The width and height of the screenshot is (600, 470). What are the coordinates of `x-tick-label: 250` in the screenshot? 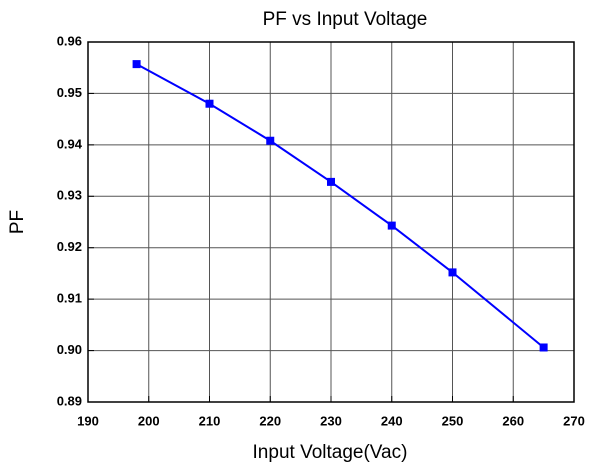 It's located at (453, 420).